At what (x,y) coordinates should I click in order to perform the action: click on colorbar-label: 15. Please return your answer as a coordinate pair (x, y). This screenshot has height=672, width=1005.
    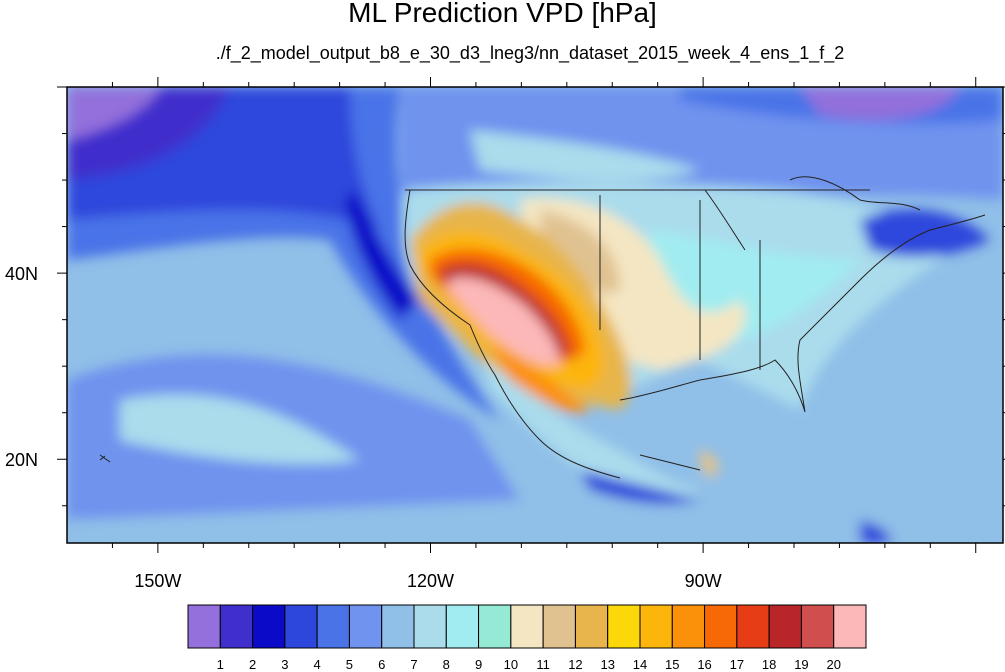
    Looking at the image, I should click on (672, 664).